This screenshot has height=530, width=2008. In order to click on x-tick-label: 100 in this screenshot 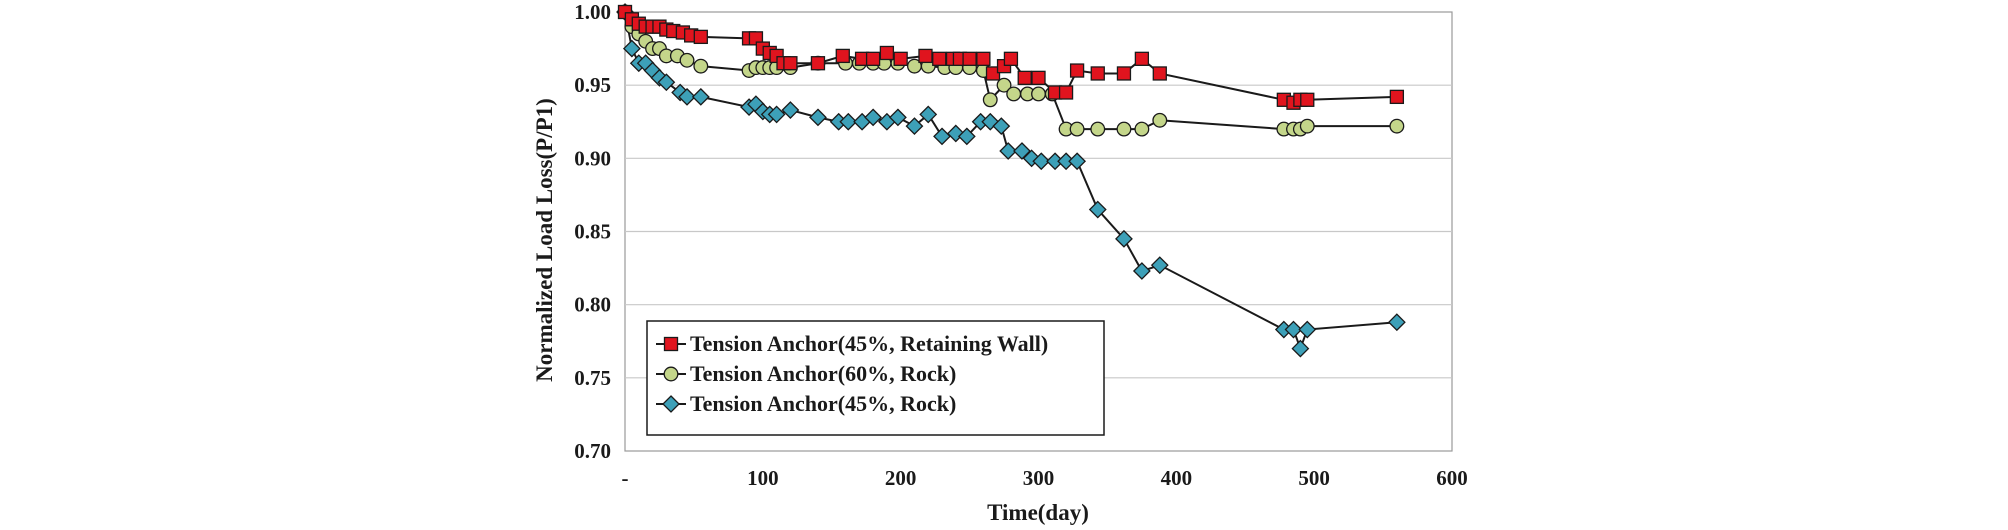, I will do `click(763, 478)`.